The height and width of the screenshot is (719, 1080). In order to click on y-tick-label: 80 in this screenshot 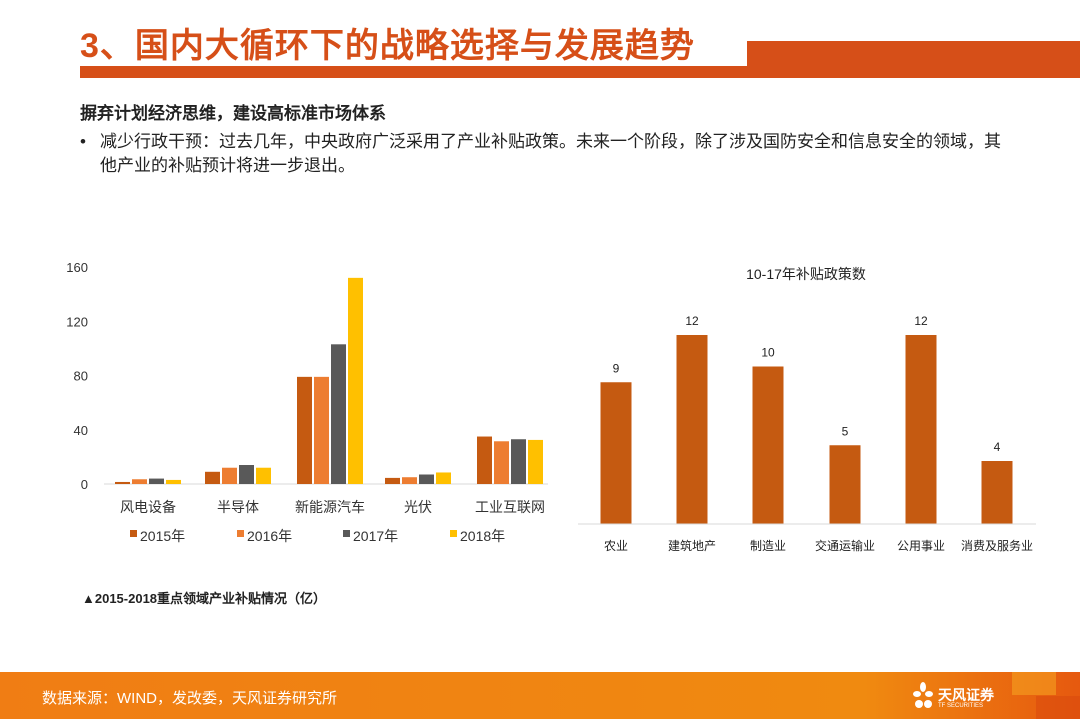, I will do `click(81, 376)`.